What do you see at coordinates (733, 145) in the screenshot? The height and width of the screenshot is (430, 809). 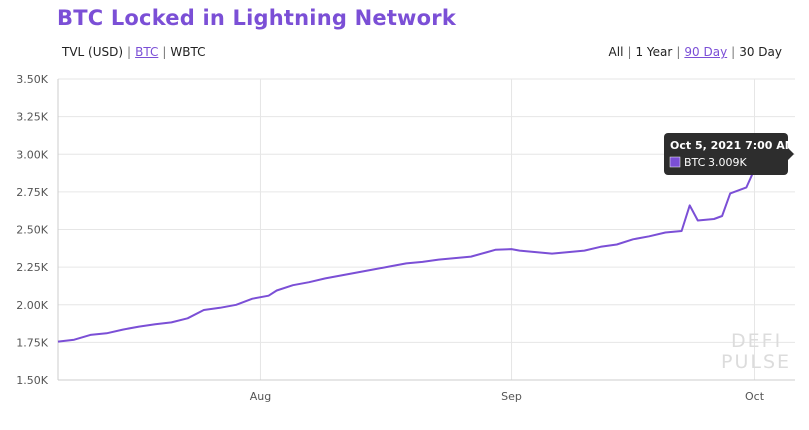 I see `tooltip-title: Oct 5, 2021 7:00 AM` at bounding box center [733, 145].